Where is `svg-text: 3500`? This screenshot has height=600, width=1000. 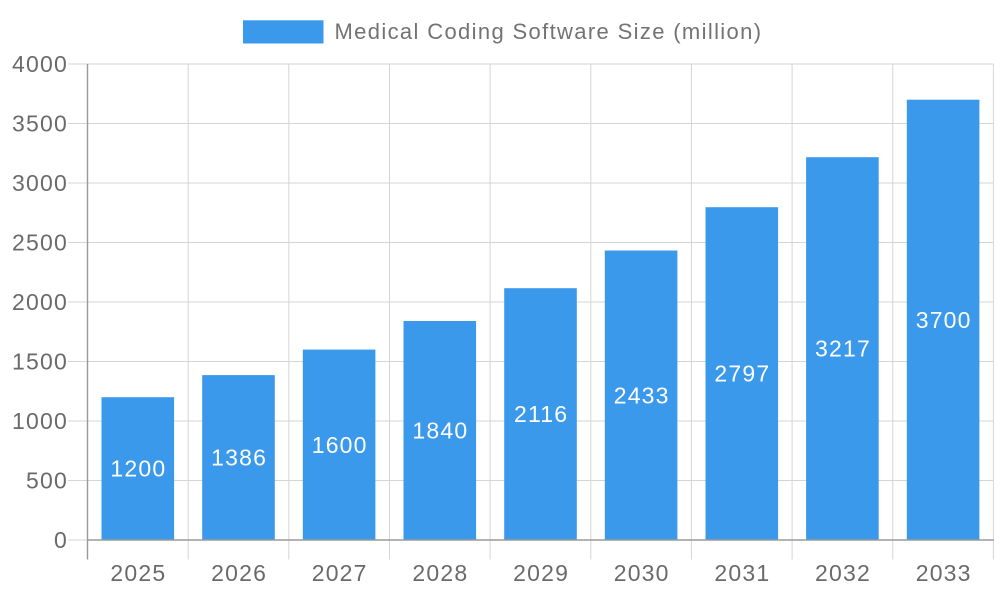
svg-text: 3500 is located at coordinates (40, 123).